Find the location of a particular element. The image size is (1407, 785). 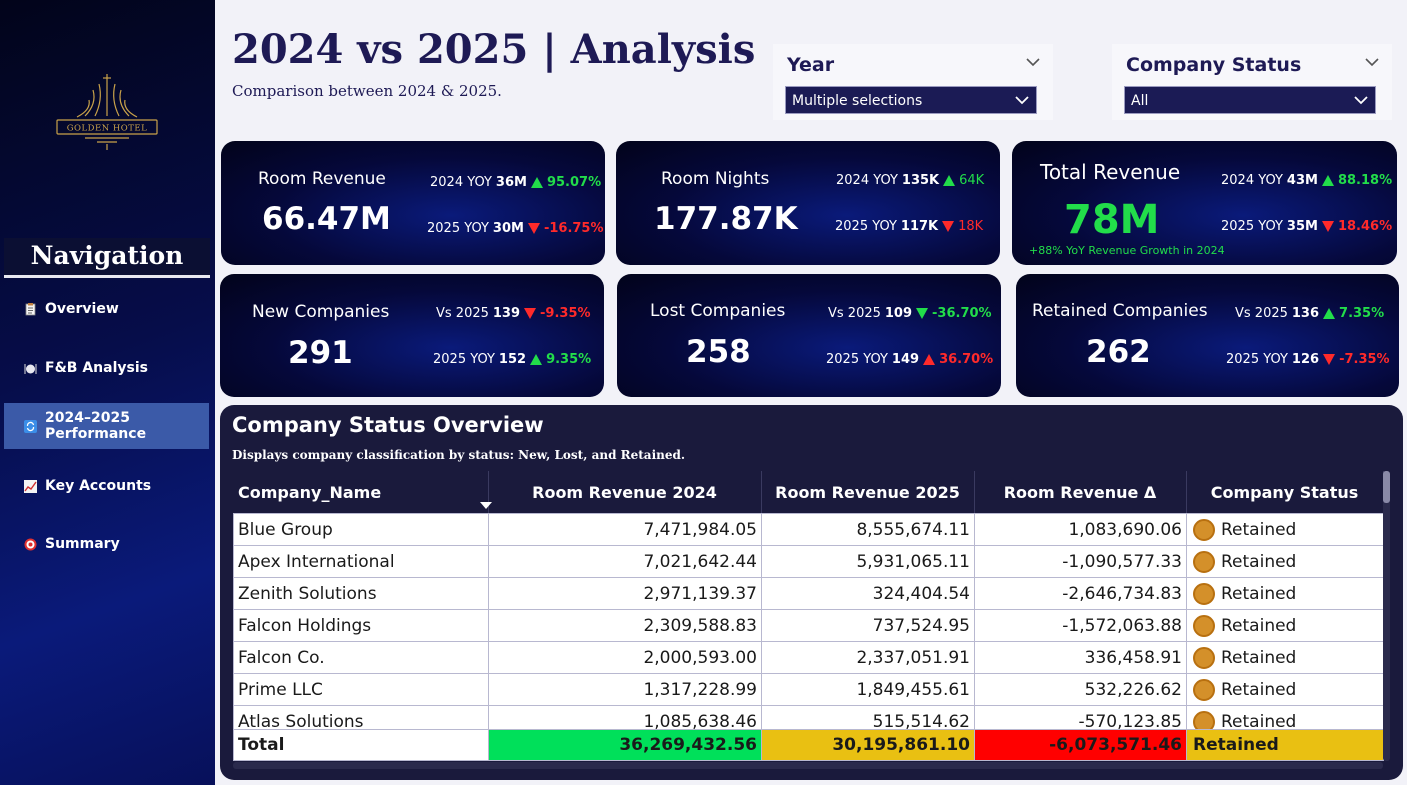

kpi-yoy-line: 2025 YOY 117K 18K is located at coordinates (909, 226).